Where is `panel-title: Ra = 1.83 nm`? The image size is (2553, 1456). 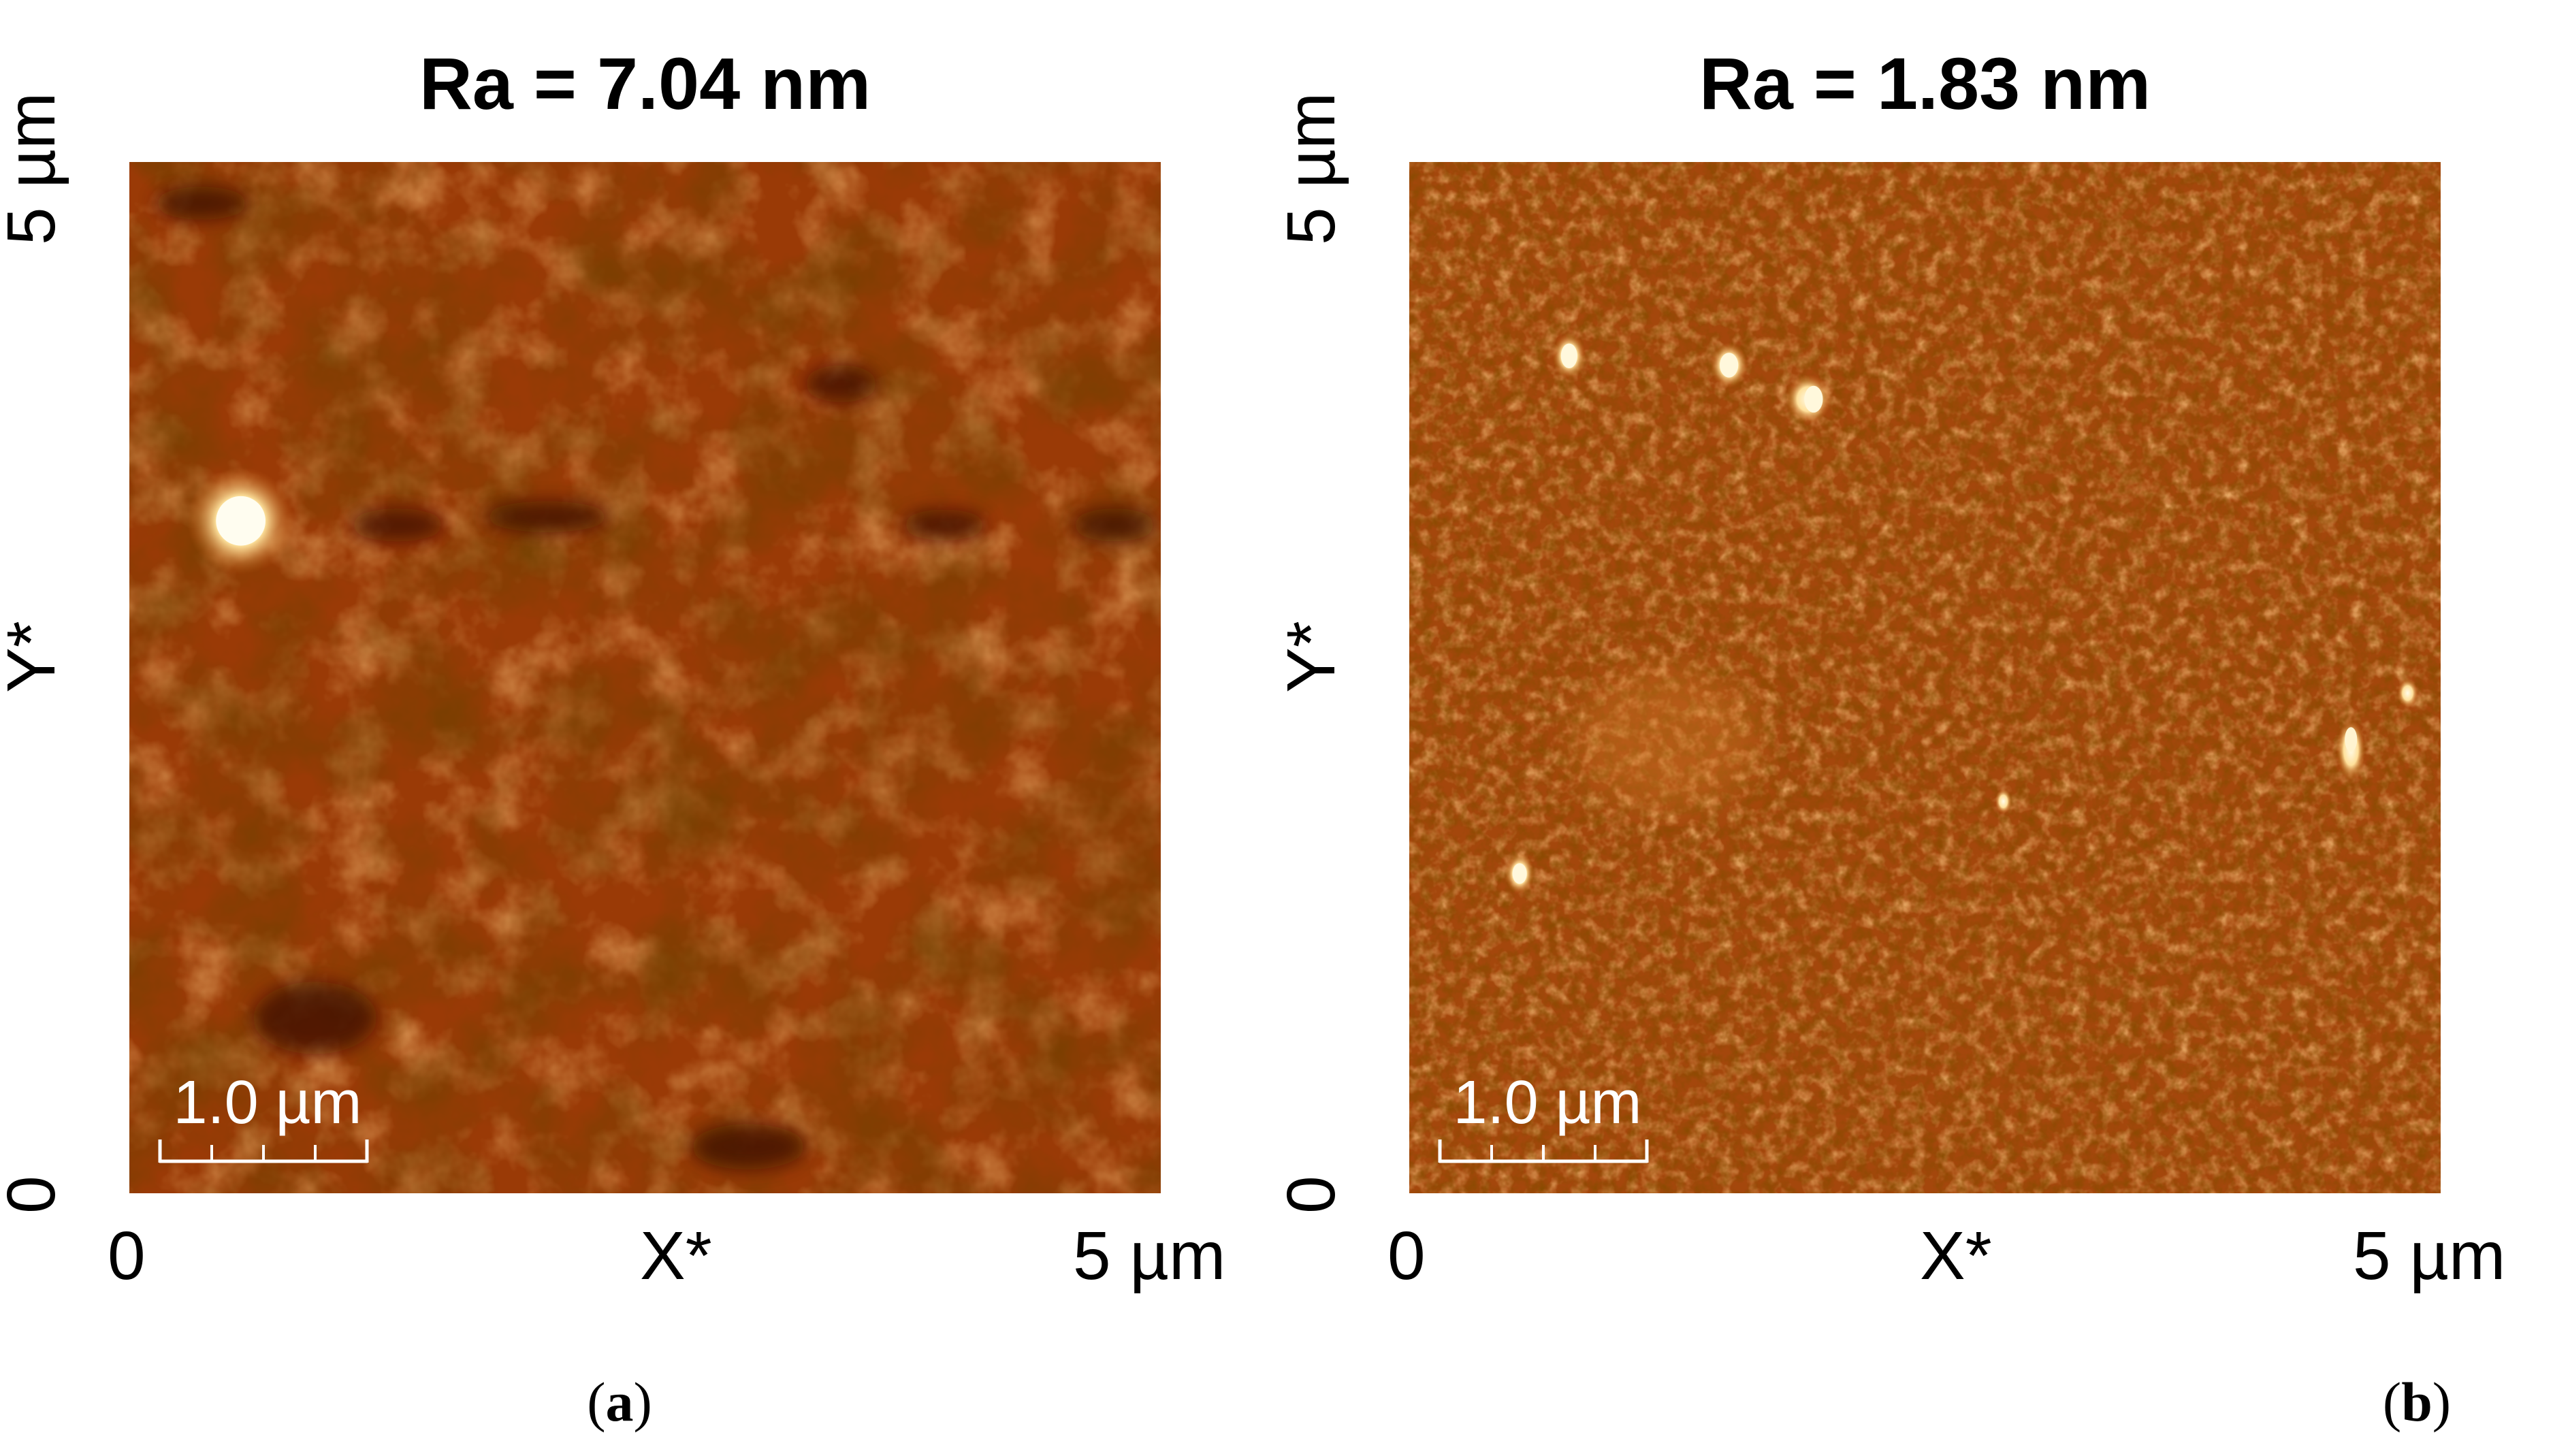
panel-title: Ra = 1.83 nm is located at coordinates (1925, 84).